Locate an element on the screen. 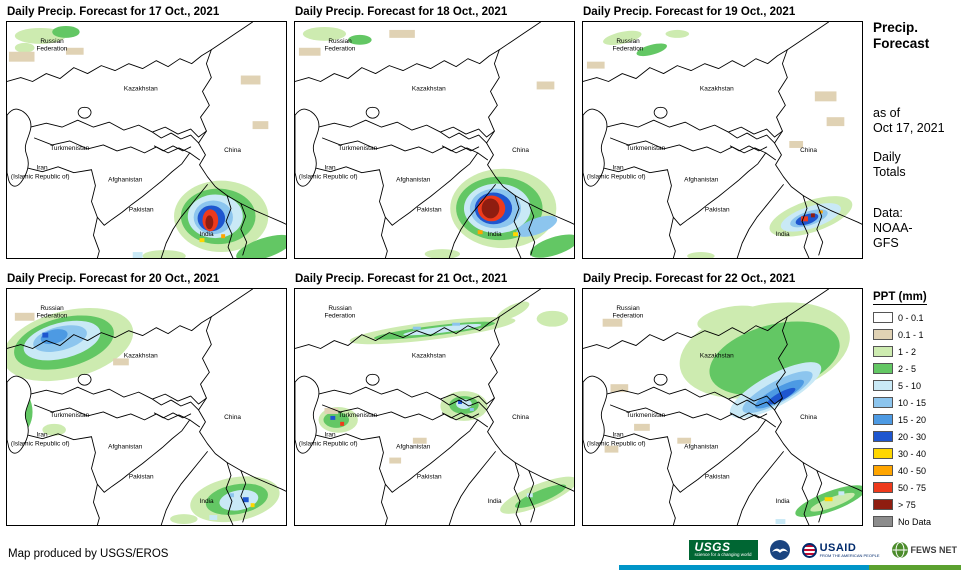 The height and width of the screenshot is (570, 965). sidebar-title: Precip. Forecast is located at coordinates (917, 36).